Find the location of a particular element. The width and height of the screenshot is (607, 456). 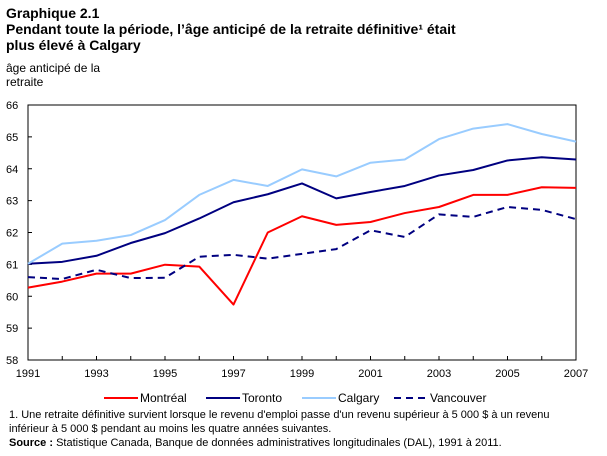

y-tick-label: 62 is located at coordinates (12, 234).